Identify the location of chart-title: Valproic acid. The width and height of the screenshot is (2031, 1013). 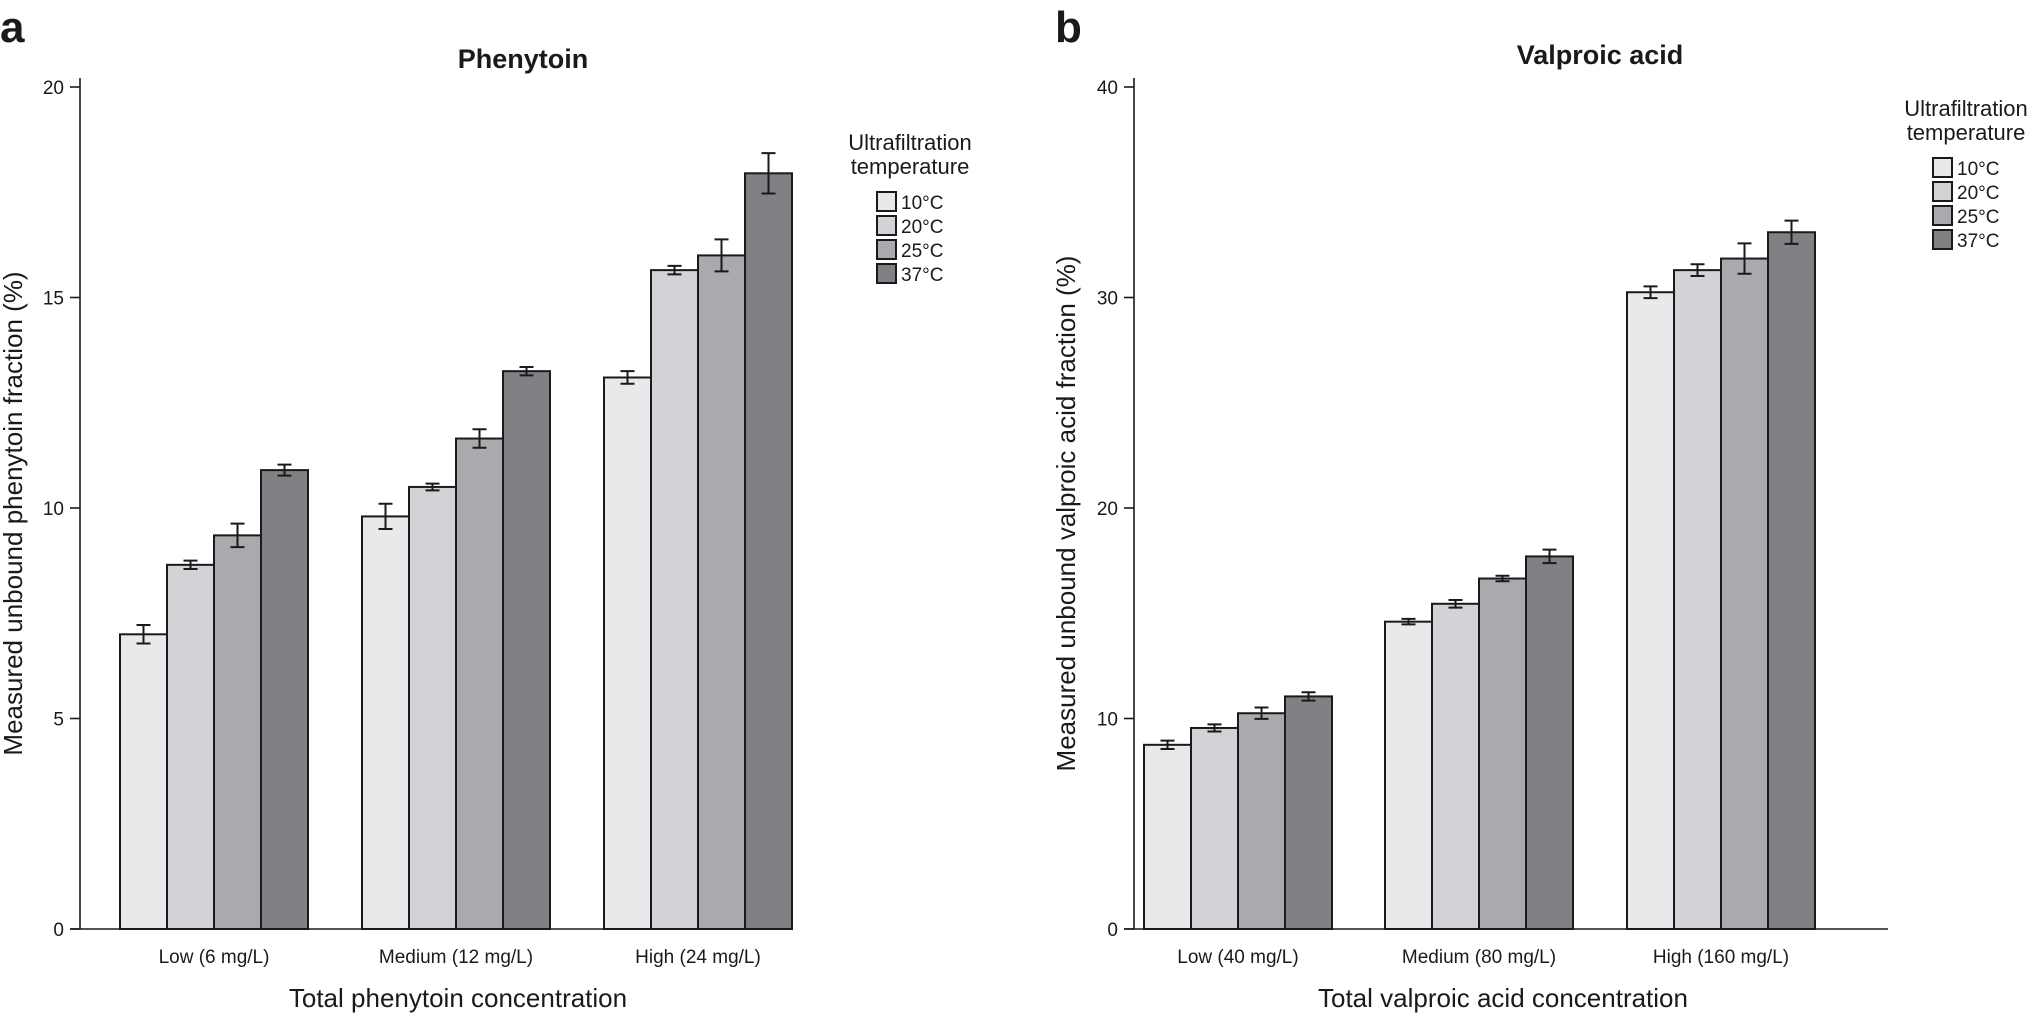
(1600, 55).